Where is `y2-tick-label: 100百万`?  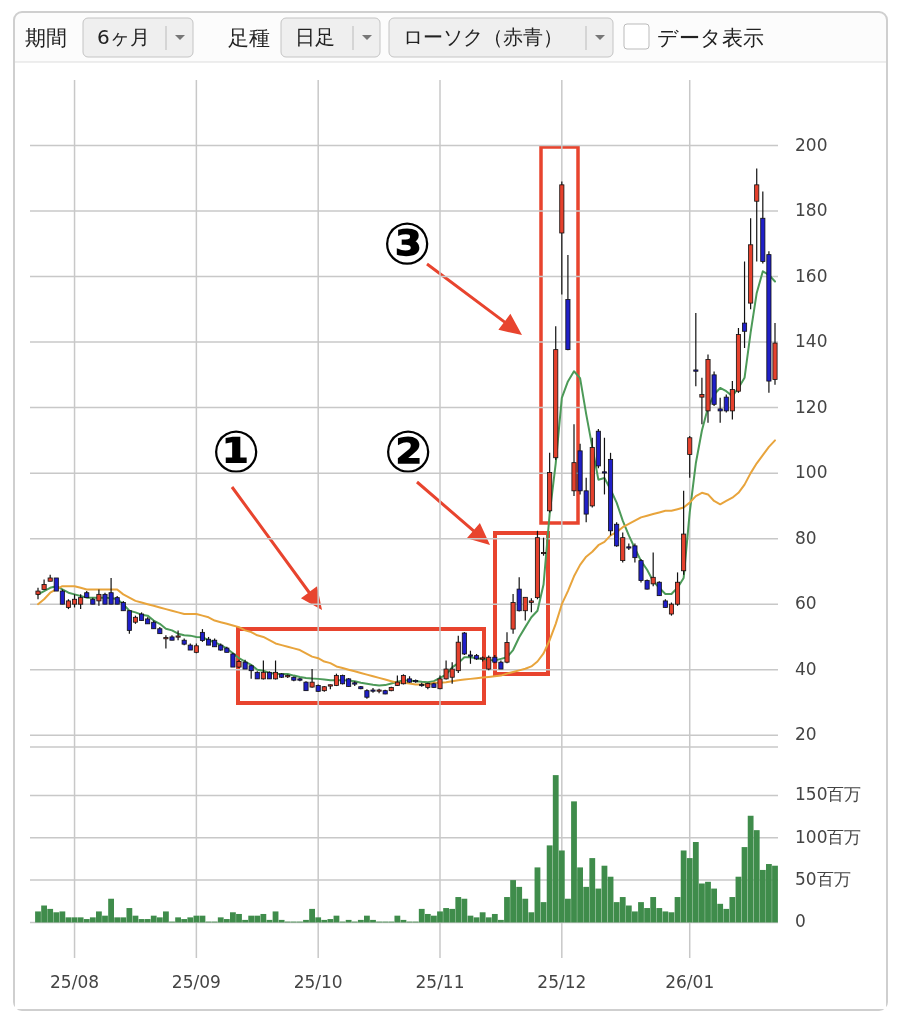 y2-tick-label: 100百万 is located at coordinates (828, 836).